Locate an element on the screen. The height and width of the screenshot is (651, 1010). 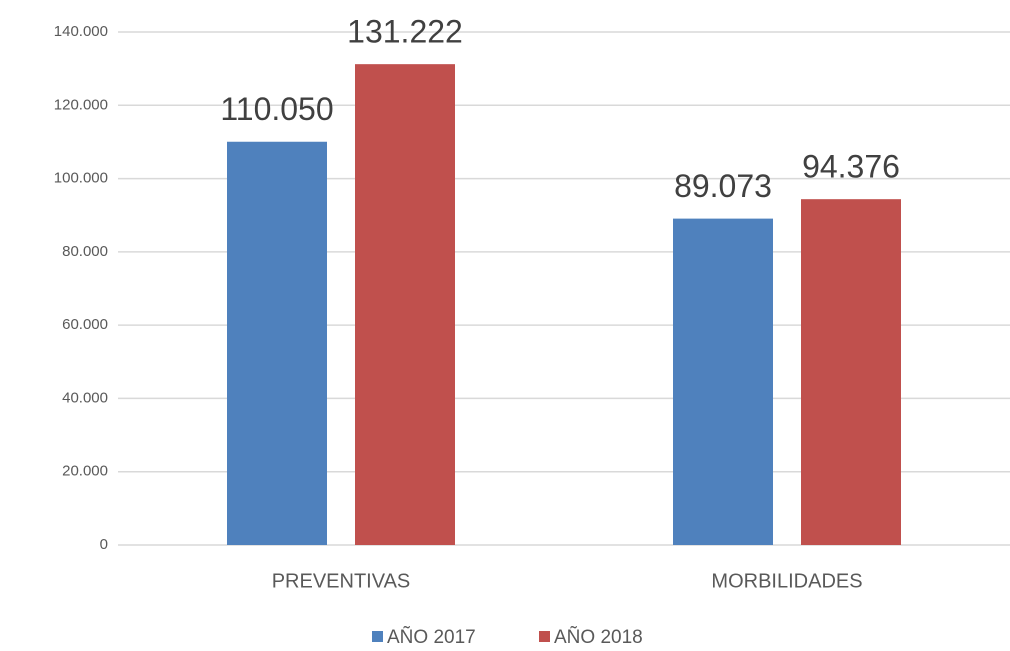
y-tick-label: 20.000 is located at coordinates (85, 471).